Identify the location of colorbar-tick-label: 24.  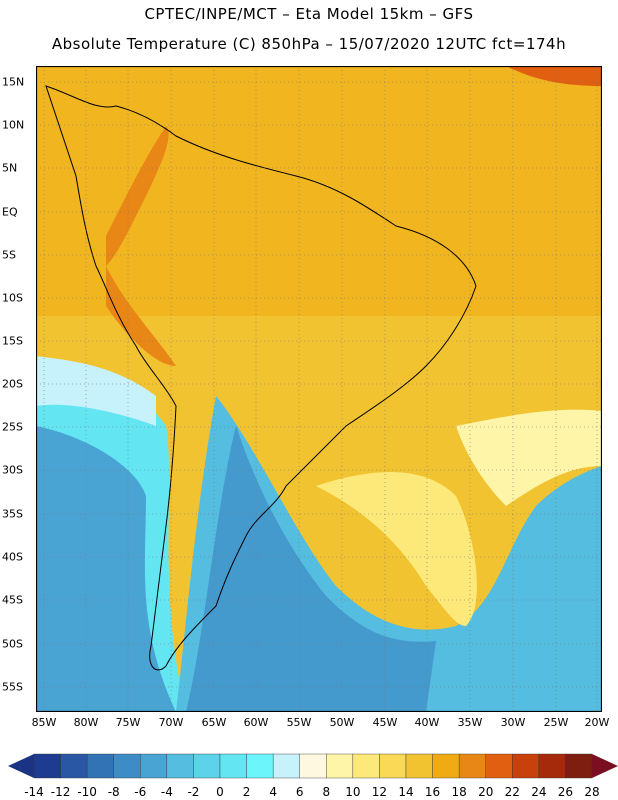
(539, 792).